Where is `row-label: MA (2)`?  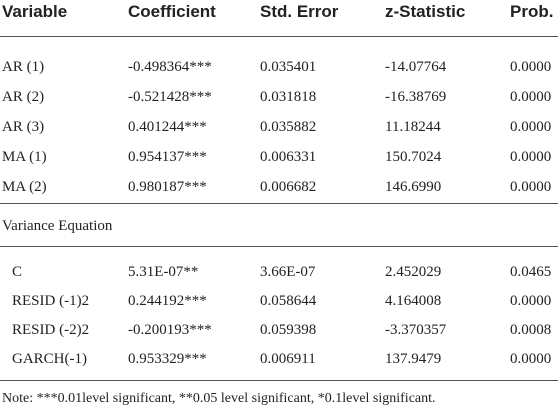
row-label: MA (2) is located at coordinates (24, 187).